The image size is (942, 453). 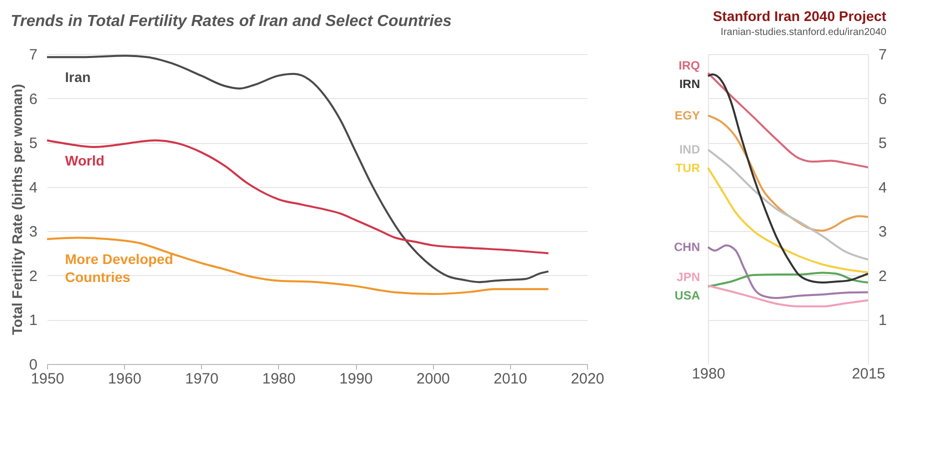 I want to click on series-label: CHN, so click(x=687, y=247).